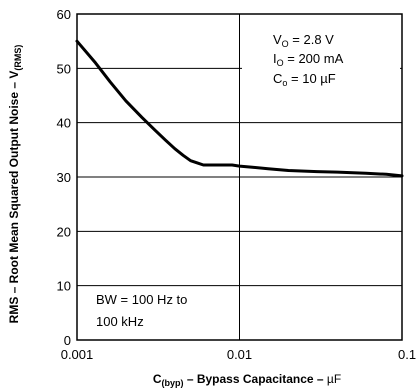 Image resolution: width=418 pixels, height=391 pixels. I want to click on conditions-box-background, so click(321, 54).